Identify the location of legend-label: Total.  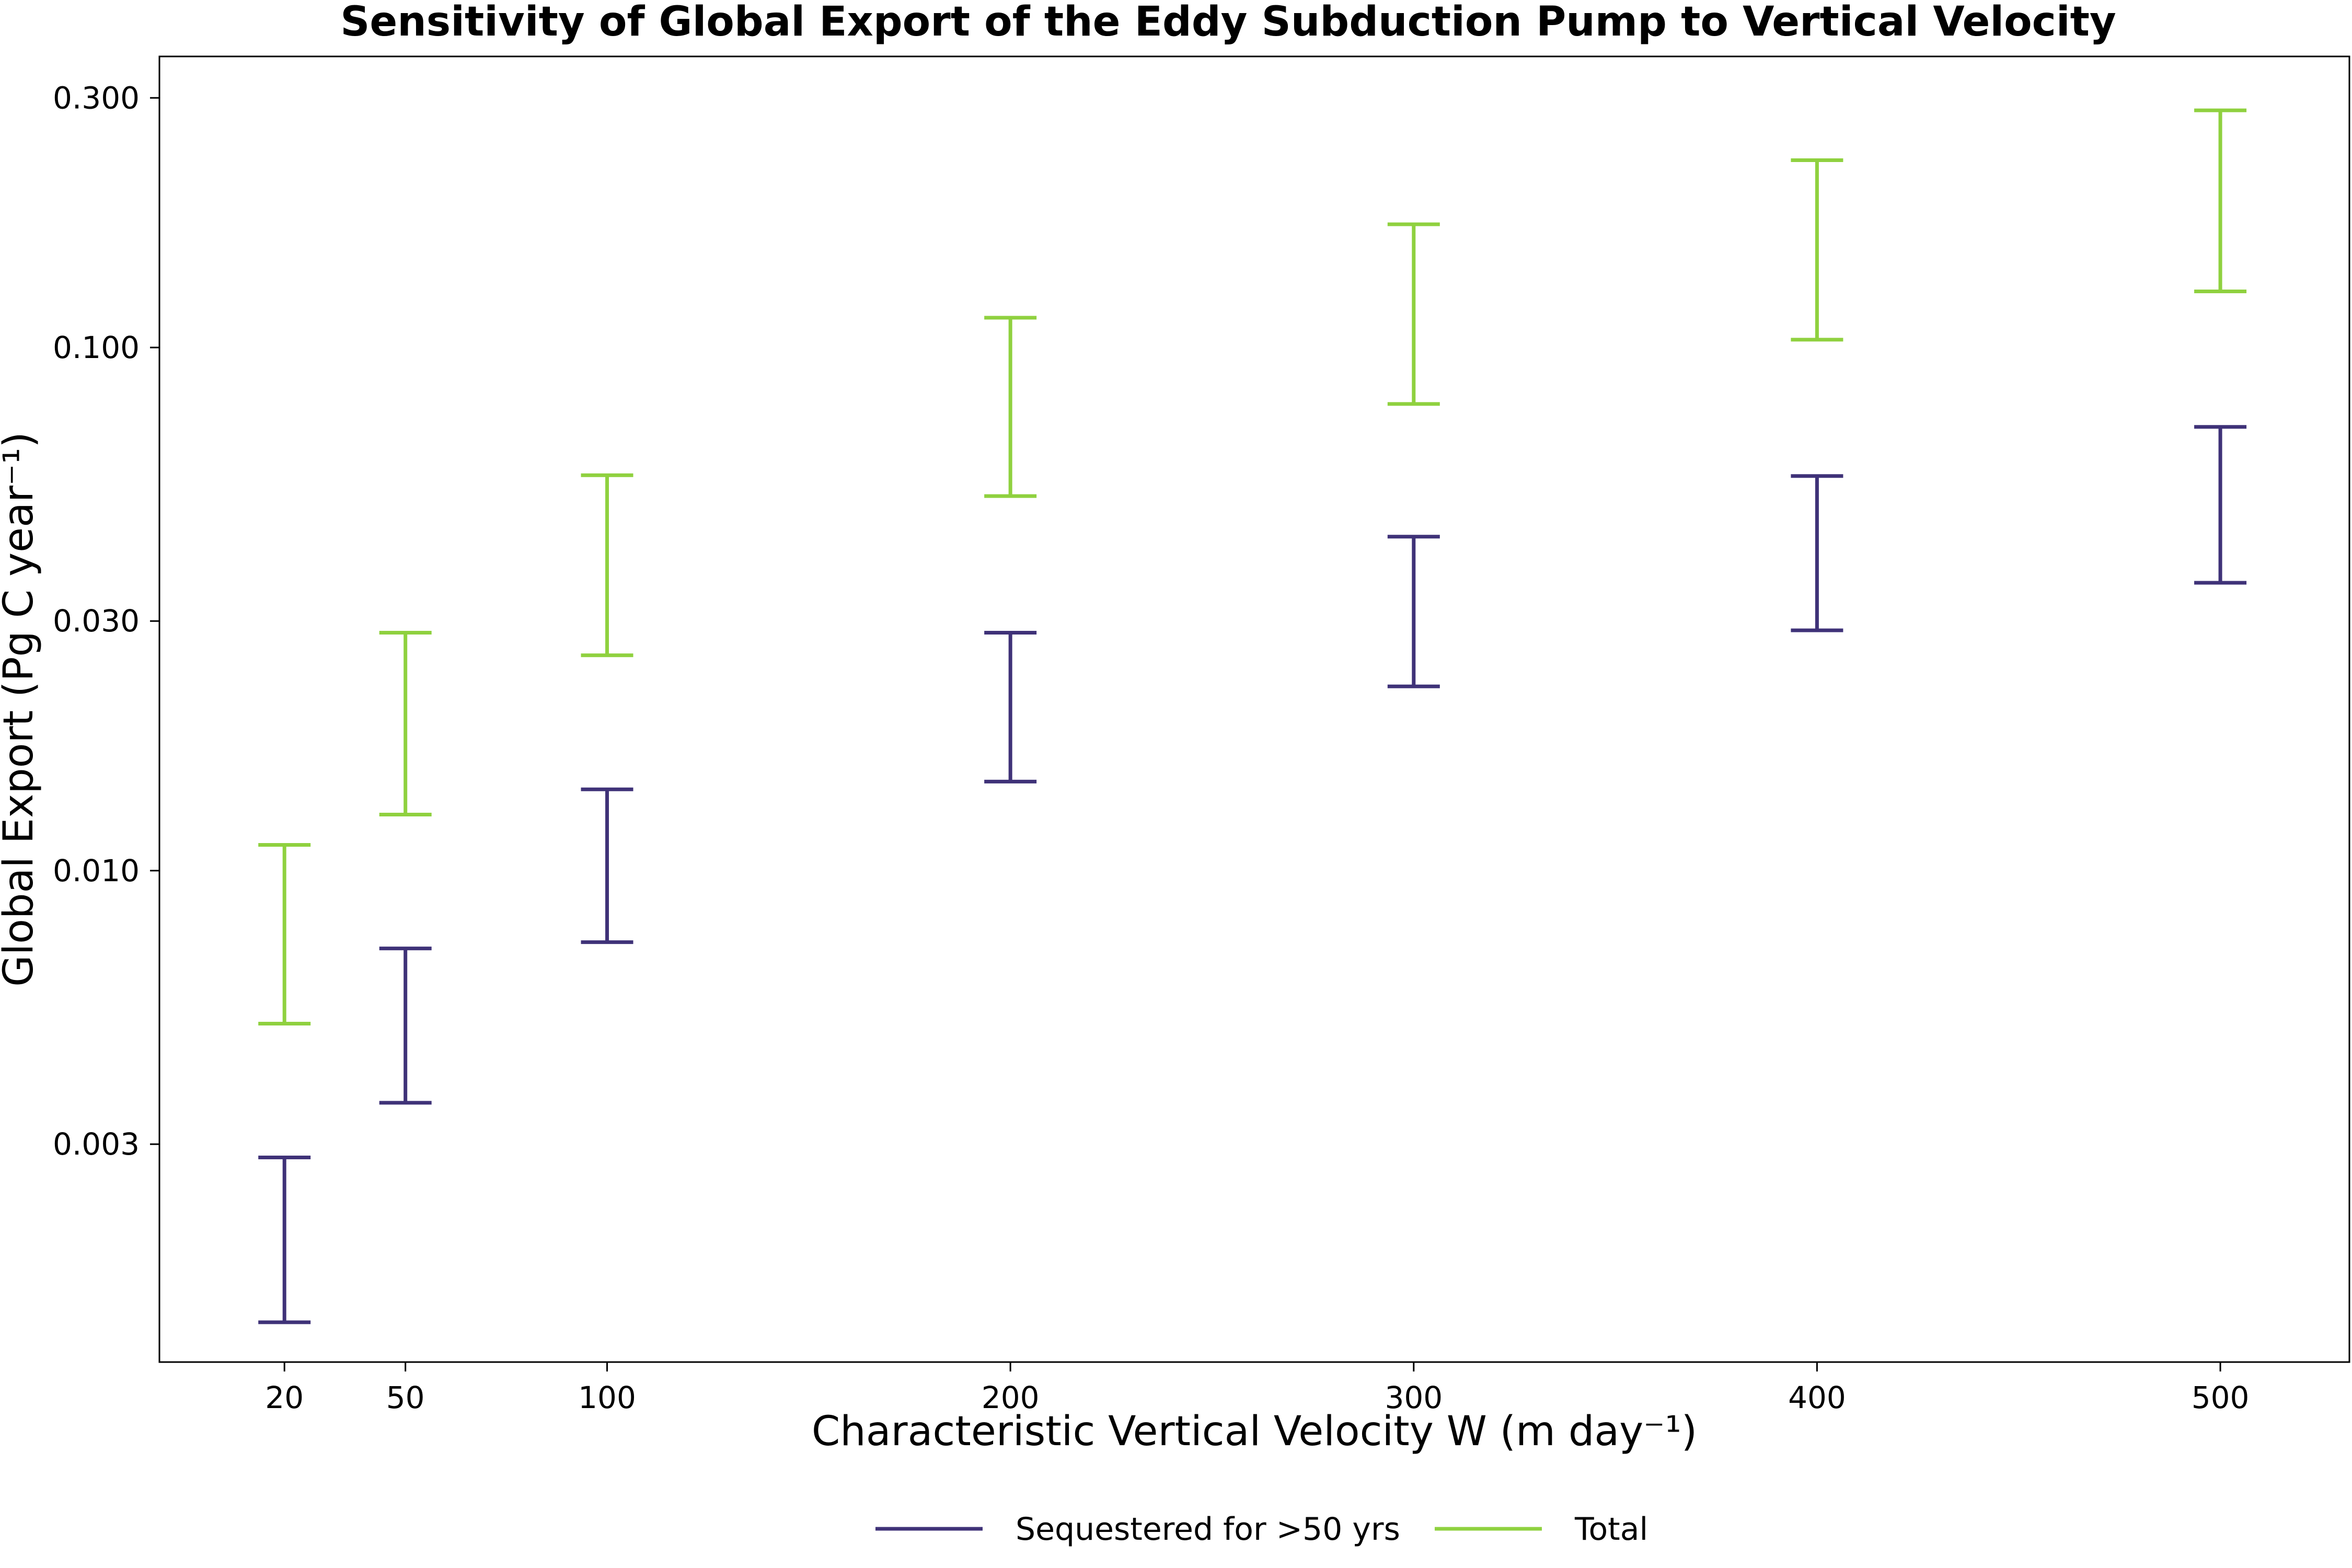
(1611, 1529).